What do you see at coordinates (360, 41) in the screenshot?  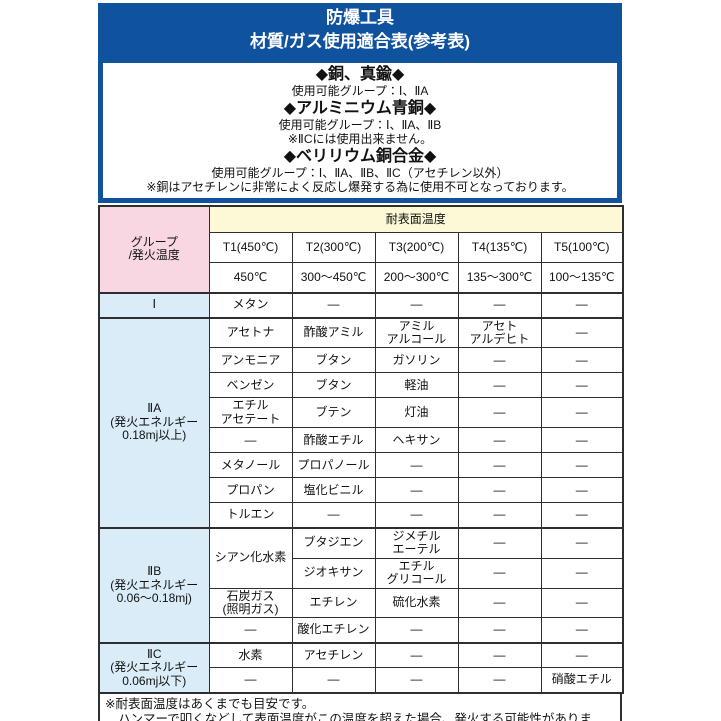 I see `page-subtitle: 材質/ガス使用適合表(参考表)` at bounding box center [360, 41].